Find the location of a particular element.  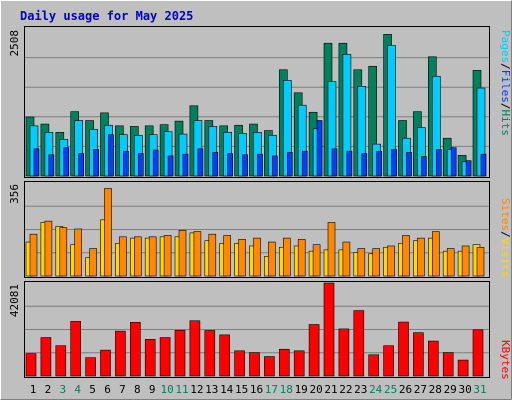

legend-sites: Sites is located at coordinates (505, 214).